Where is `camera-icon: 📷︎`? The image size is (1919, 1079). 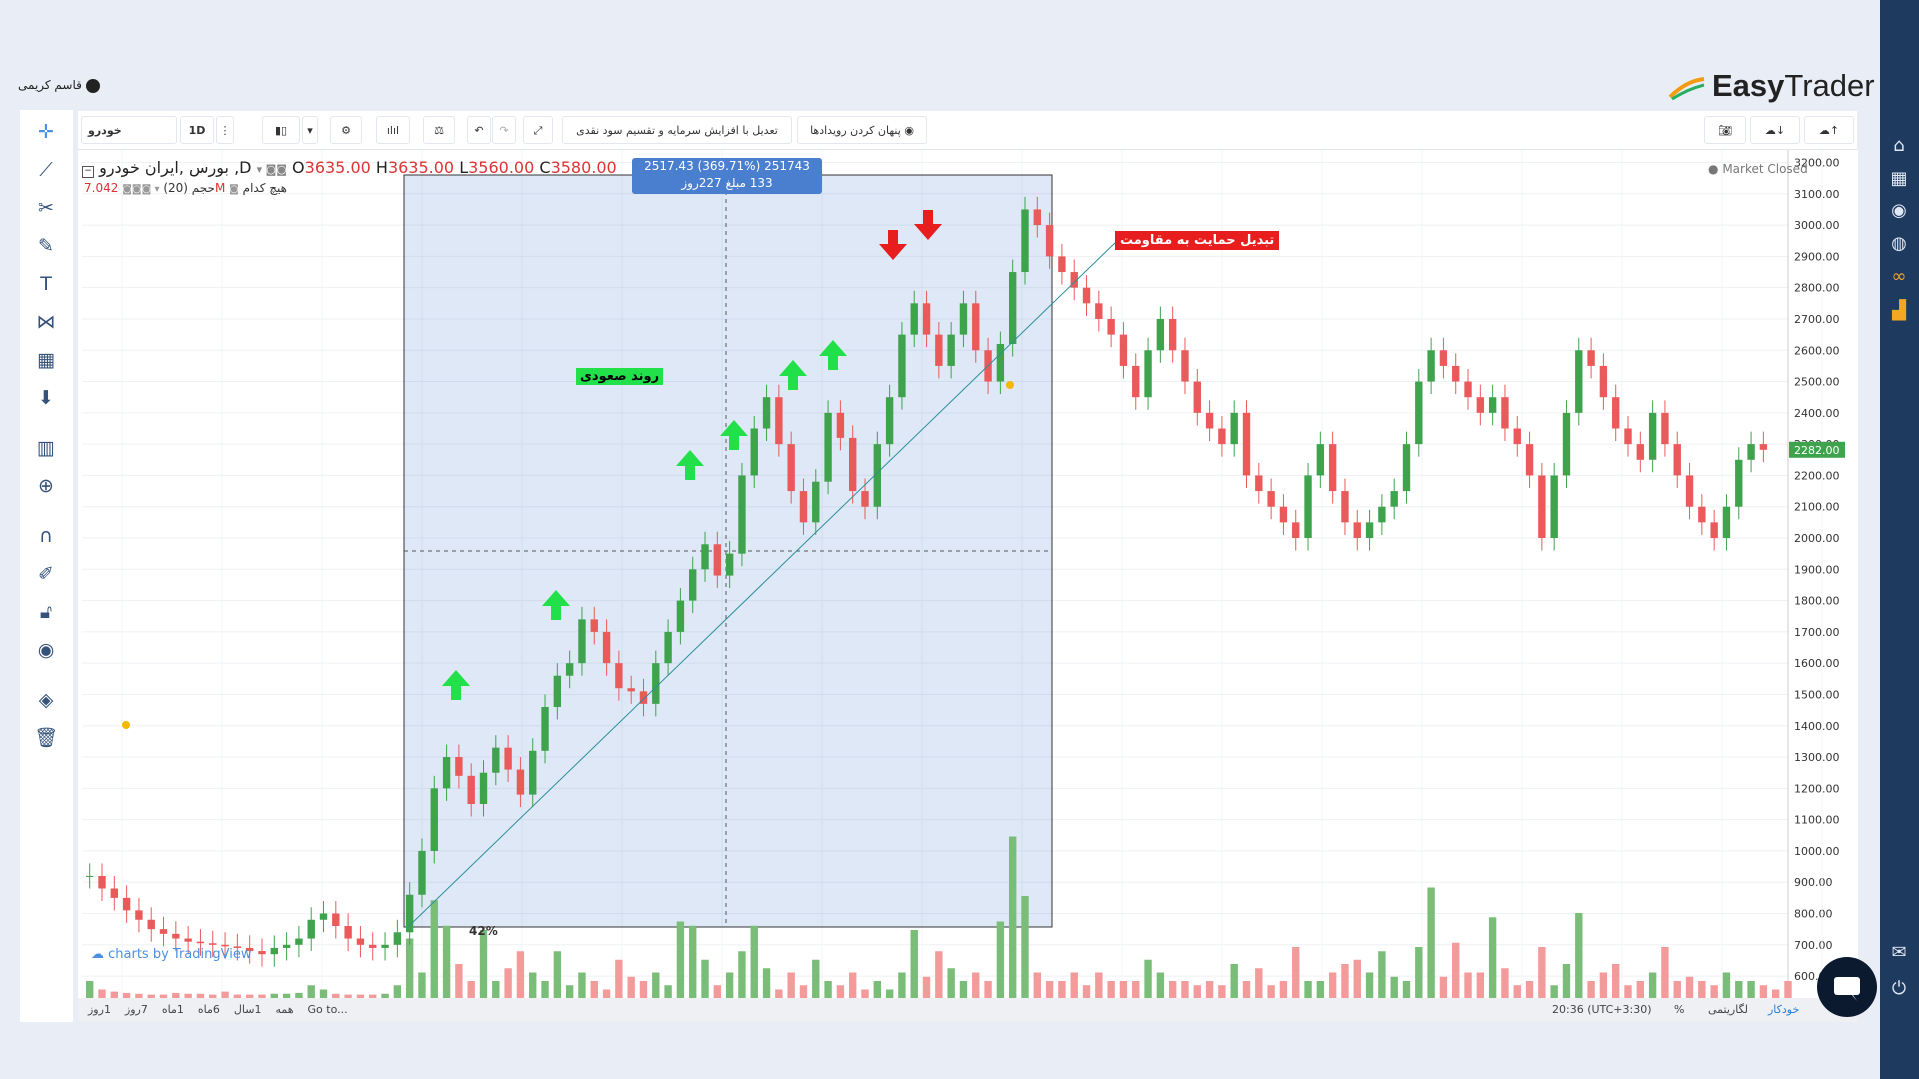
camera-icon: 📷︎ is located at coordinates (1725, 130).